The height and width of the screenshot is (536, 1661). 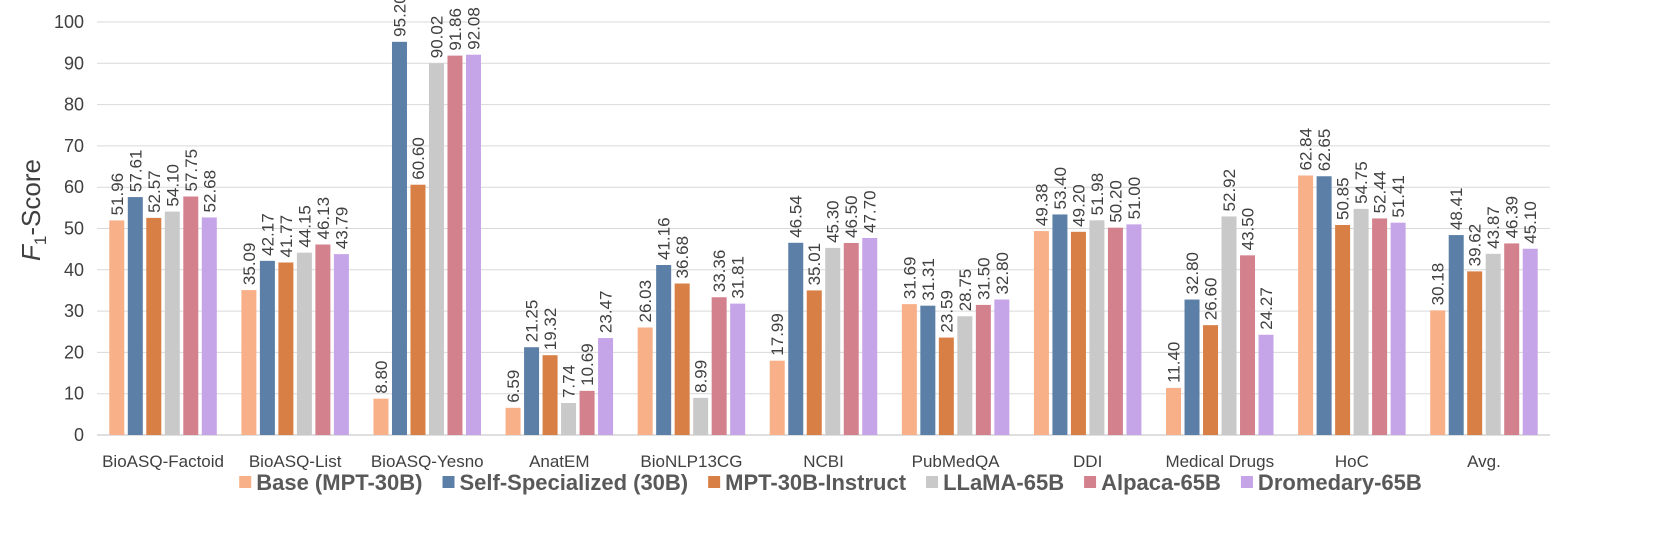 I want to click on data-label: 21.25, so click(x=532, y=321).